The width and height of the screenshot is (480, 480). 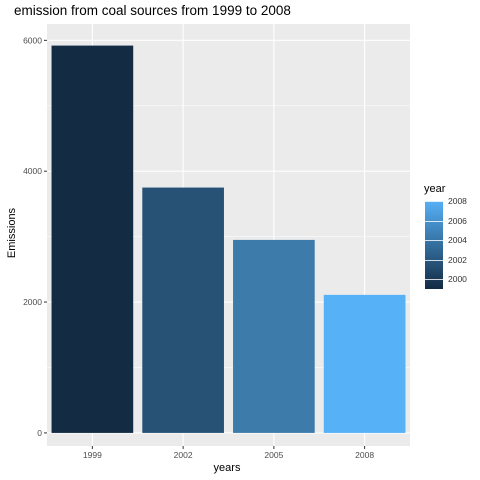 I want to click on y-tick-label: 2000, so click(x=32, y=302).